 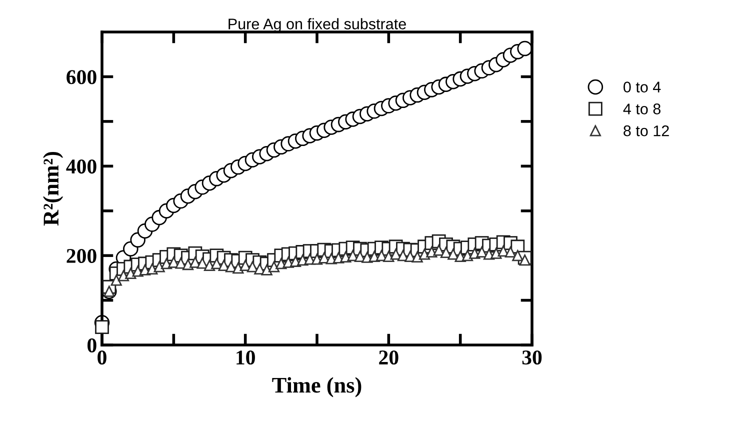 I want to click on x-tick-label: 0, so click(x=102, y=357).